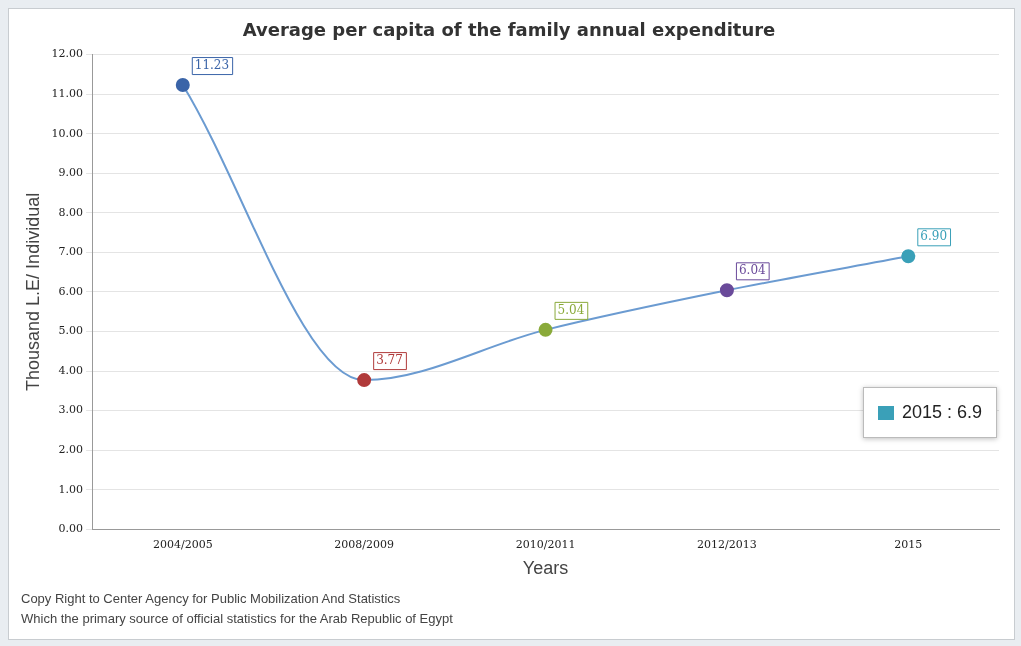  I want to click on y-tick-label: 6.00, so click(71, 291).